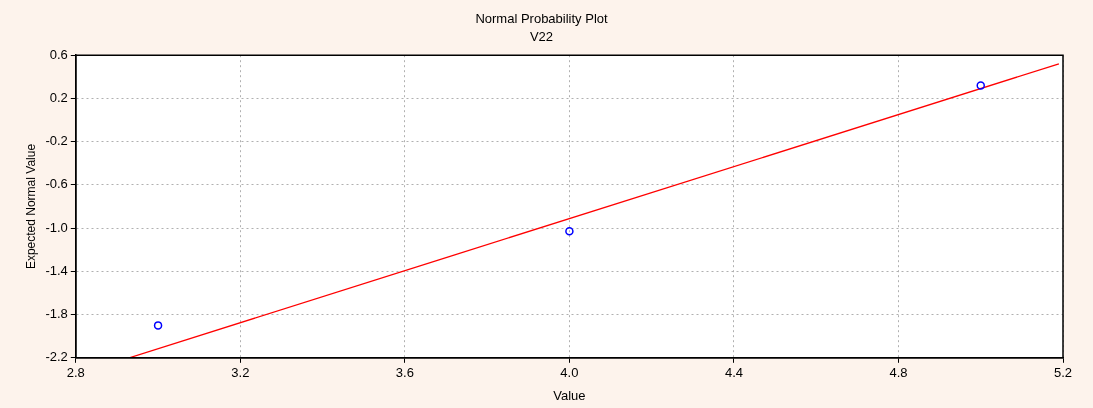 This screenshot has width=1093, height=408. I want to click on x-axis-title: Value, so click(569, 395).